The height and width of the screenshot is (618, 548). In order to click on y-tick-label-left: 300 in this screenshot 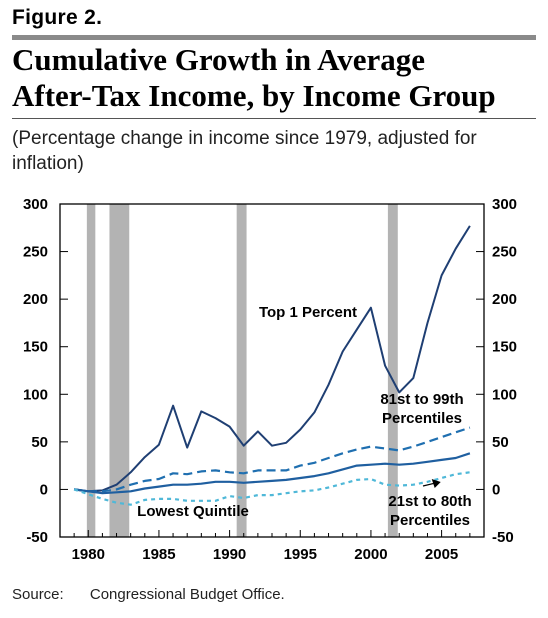, I will do `click(35, 204)`.